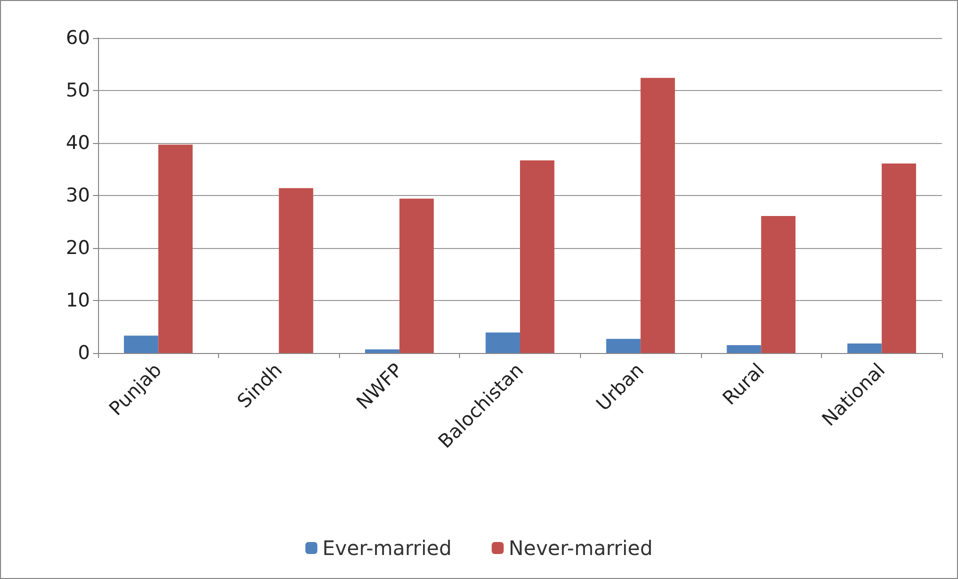 This screenshot has width=958, height=579. What do you see at coordinates (78, 91) in the screenshot?
I see `y-tick-label: 50` at bounding box center [78, 91].